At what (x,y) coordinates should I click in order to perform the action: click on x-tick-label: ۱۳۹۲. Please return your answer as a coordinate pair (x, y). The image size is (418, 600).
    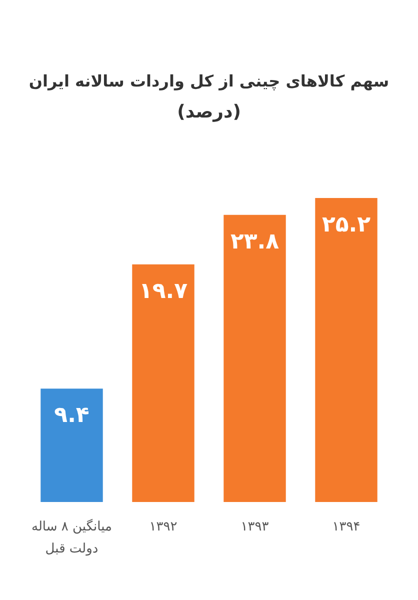
    Looking at the image, I should click on (163, 527).